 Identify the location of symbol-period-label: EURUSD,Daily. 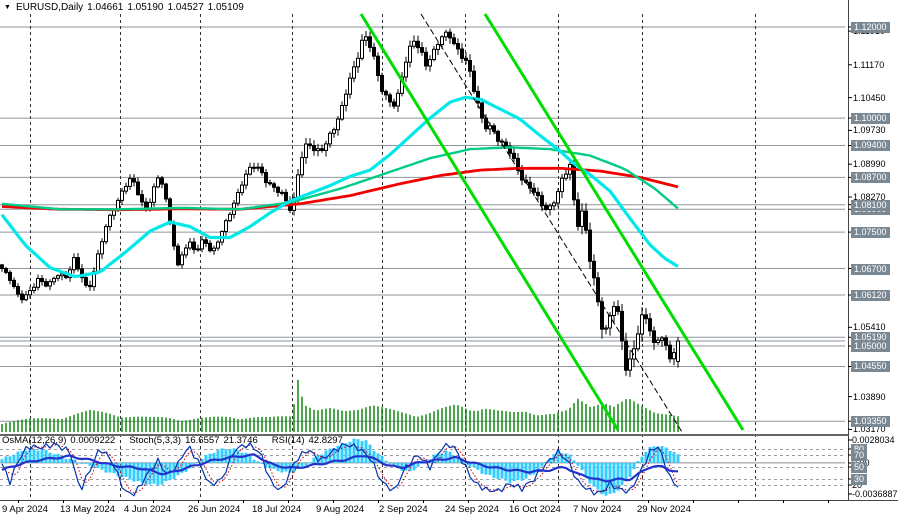
(49, 7).